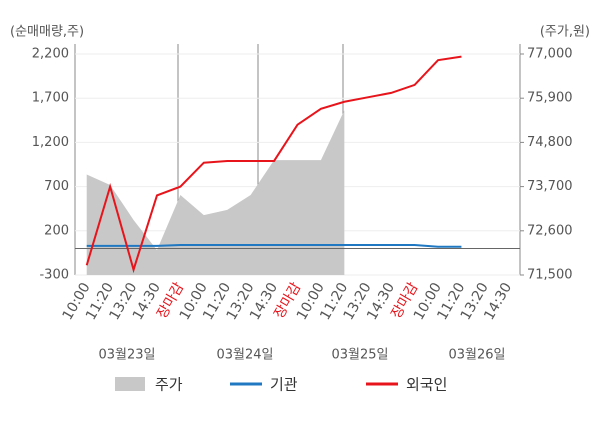  Describe the element at coordinates (130, 384) in the screenshot. I see `legend-swatch` at that location.